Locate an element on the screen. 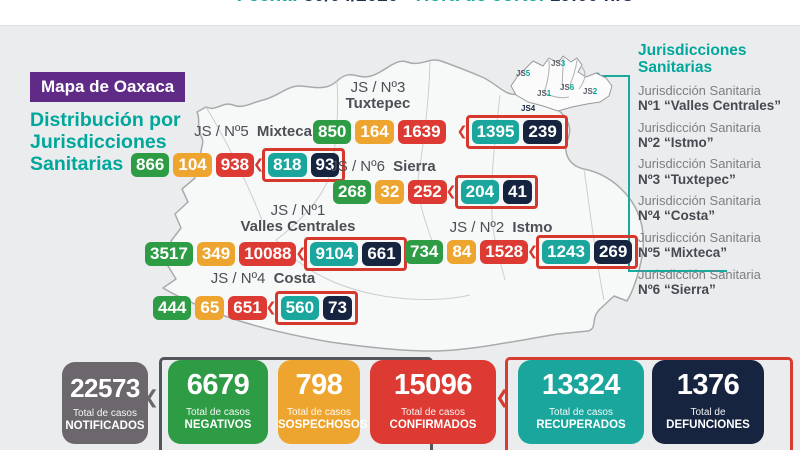 The image size is (800, 450). legend-item-3: Jurisdicción Sanitaria Nº3 “Tuxtepec” is located at coordinates (713, 172).